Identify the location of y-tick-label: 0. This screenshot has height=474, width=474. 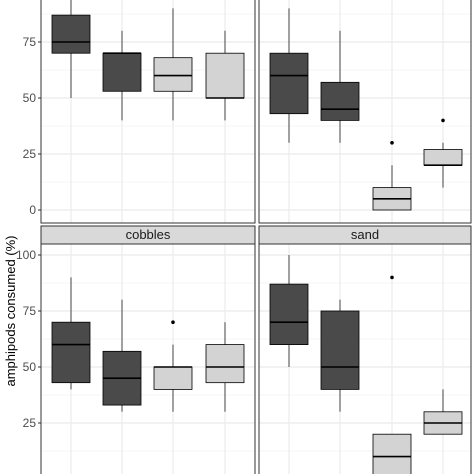
(32, 210).